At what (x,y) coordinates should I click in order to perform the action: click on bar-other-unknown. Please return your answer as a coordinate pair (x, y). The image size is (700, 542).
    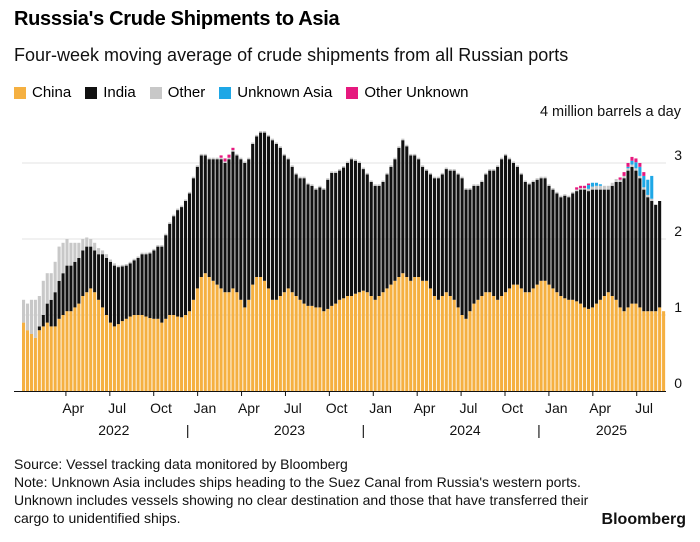
    Looking at the image, I should click on (577, 188).